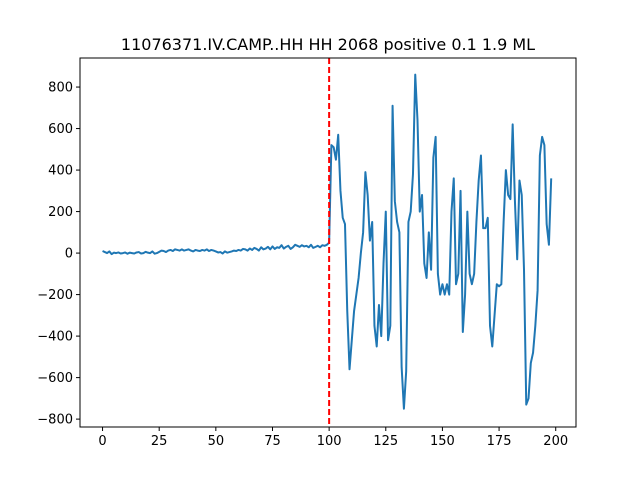  What do you see at coordinates (60, 129) in the screenshot?
I see `y-tick-label: 600` at bounding box center [60, 129].